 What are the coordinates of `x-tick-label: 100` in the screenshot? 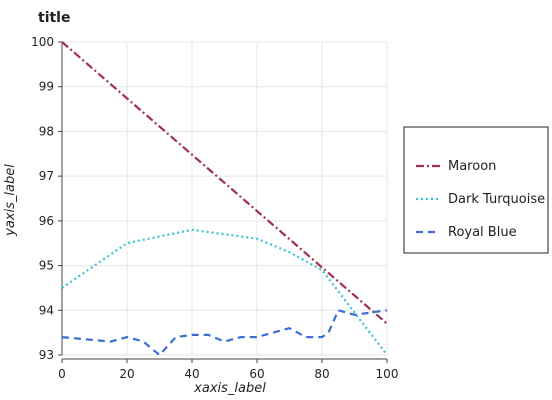 It's located at (387, 374).